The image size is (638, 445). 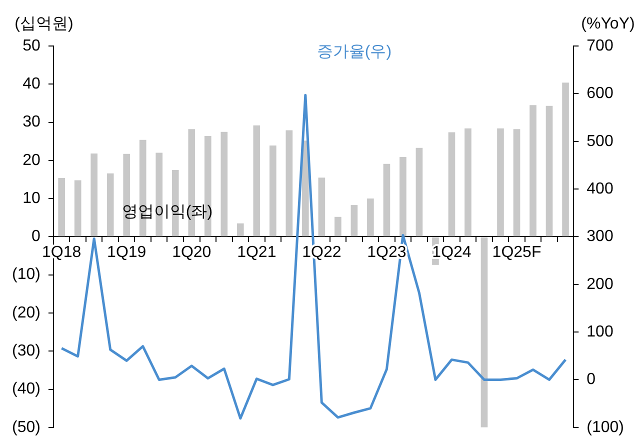 What do you see at coordinates (31, 122) in the screenshot?
I see `y-tick-label: 30` at bounding box center [31, 122].